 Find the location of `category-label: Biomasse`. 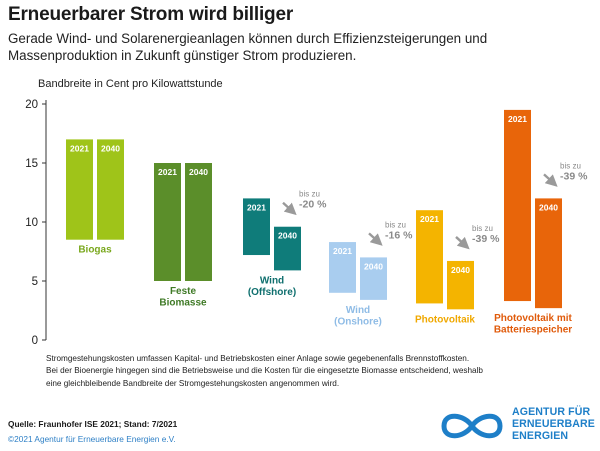

category-label: Biomasse is located at coordinates (183, 303).